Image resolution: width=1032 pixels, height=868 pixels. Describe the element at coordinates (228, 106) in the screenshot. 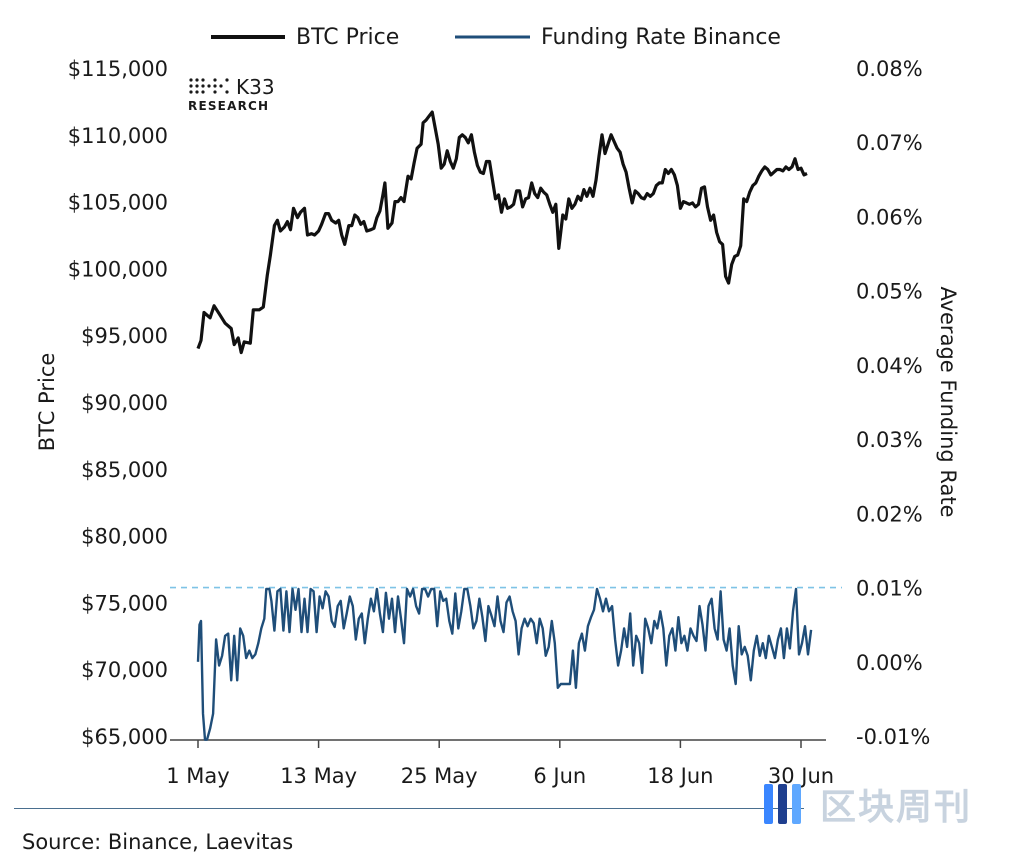

I see `logo-subtitle: RESEARCH` at that location.